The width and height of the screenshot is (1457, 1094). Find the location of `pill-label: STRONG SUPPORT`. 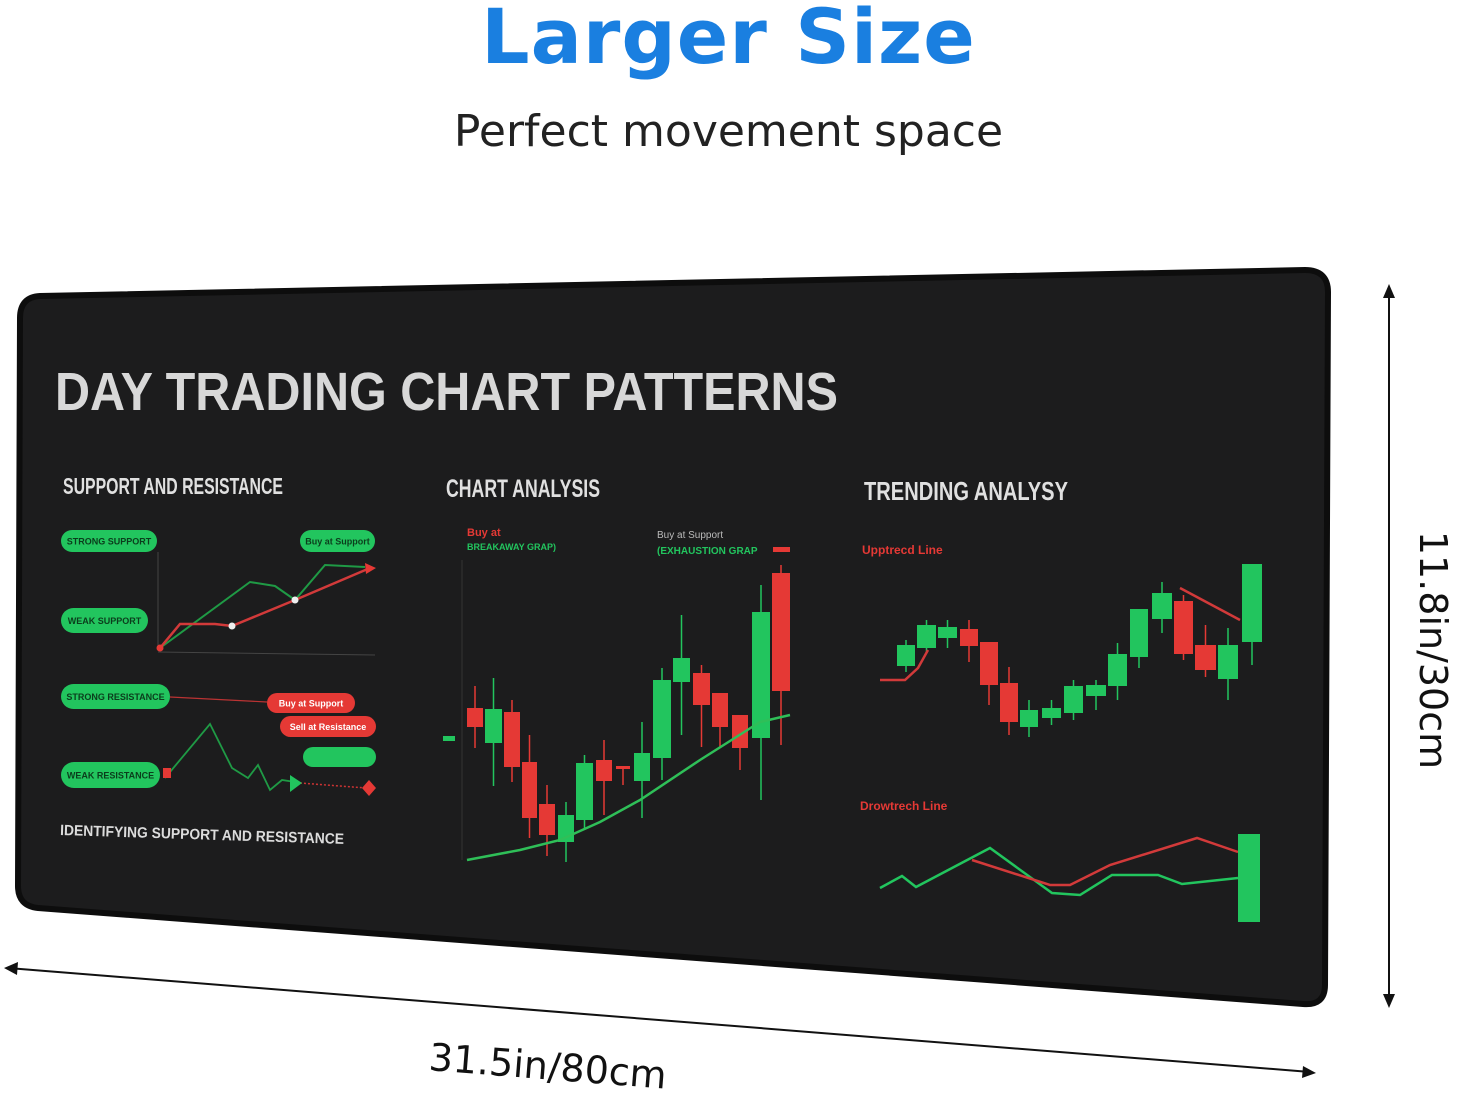

pill-label: STRONG SUPPORT is located at coordinates (109, 541).